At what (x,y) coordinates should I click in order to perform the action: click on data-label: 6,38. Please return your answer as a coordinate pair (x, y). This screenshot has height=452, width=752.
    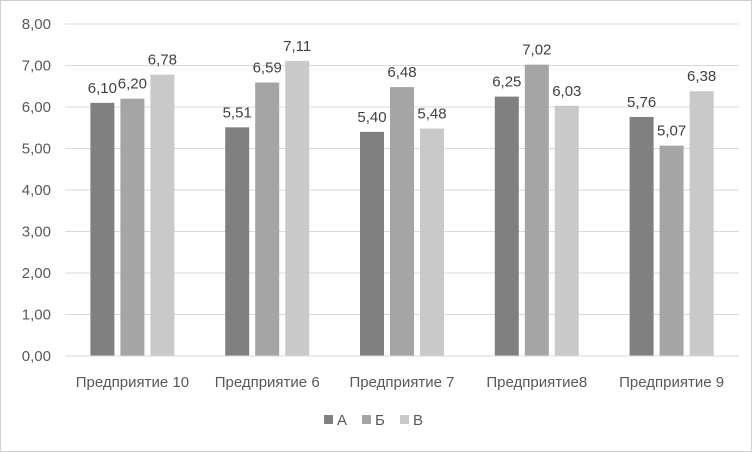
    Looking at the image, I should click on (701, 76).